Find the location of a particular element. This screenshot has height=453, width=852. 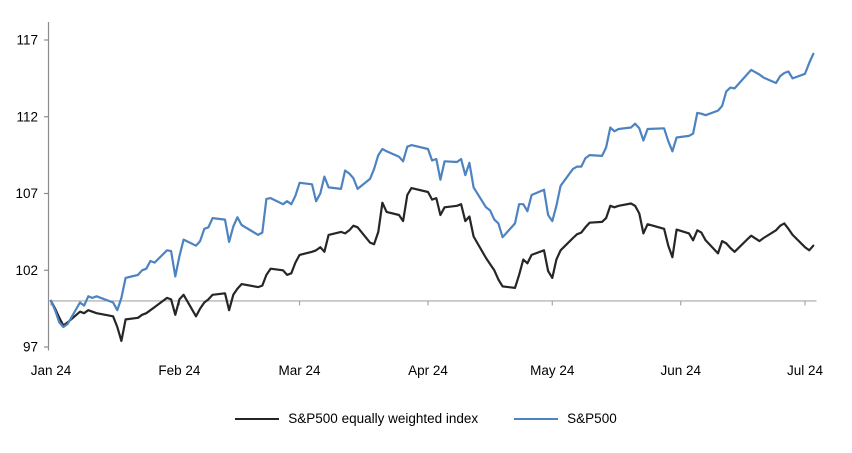

y-tick-label: 117 is located at coordinates (27, 40).